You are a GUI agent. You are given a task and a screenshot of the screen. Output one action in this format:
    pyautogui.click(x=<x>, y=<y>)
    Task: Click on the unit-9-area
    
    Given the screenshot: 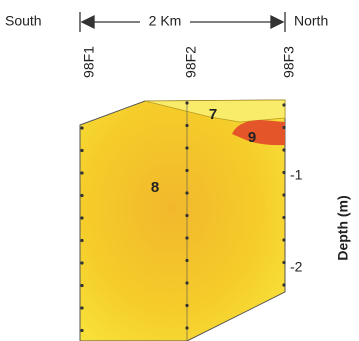 What is the action you would take?
    pyautogui.click(x=258, y=133)
    